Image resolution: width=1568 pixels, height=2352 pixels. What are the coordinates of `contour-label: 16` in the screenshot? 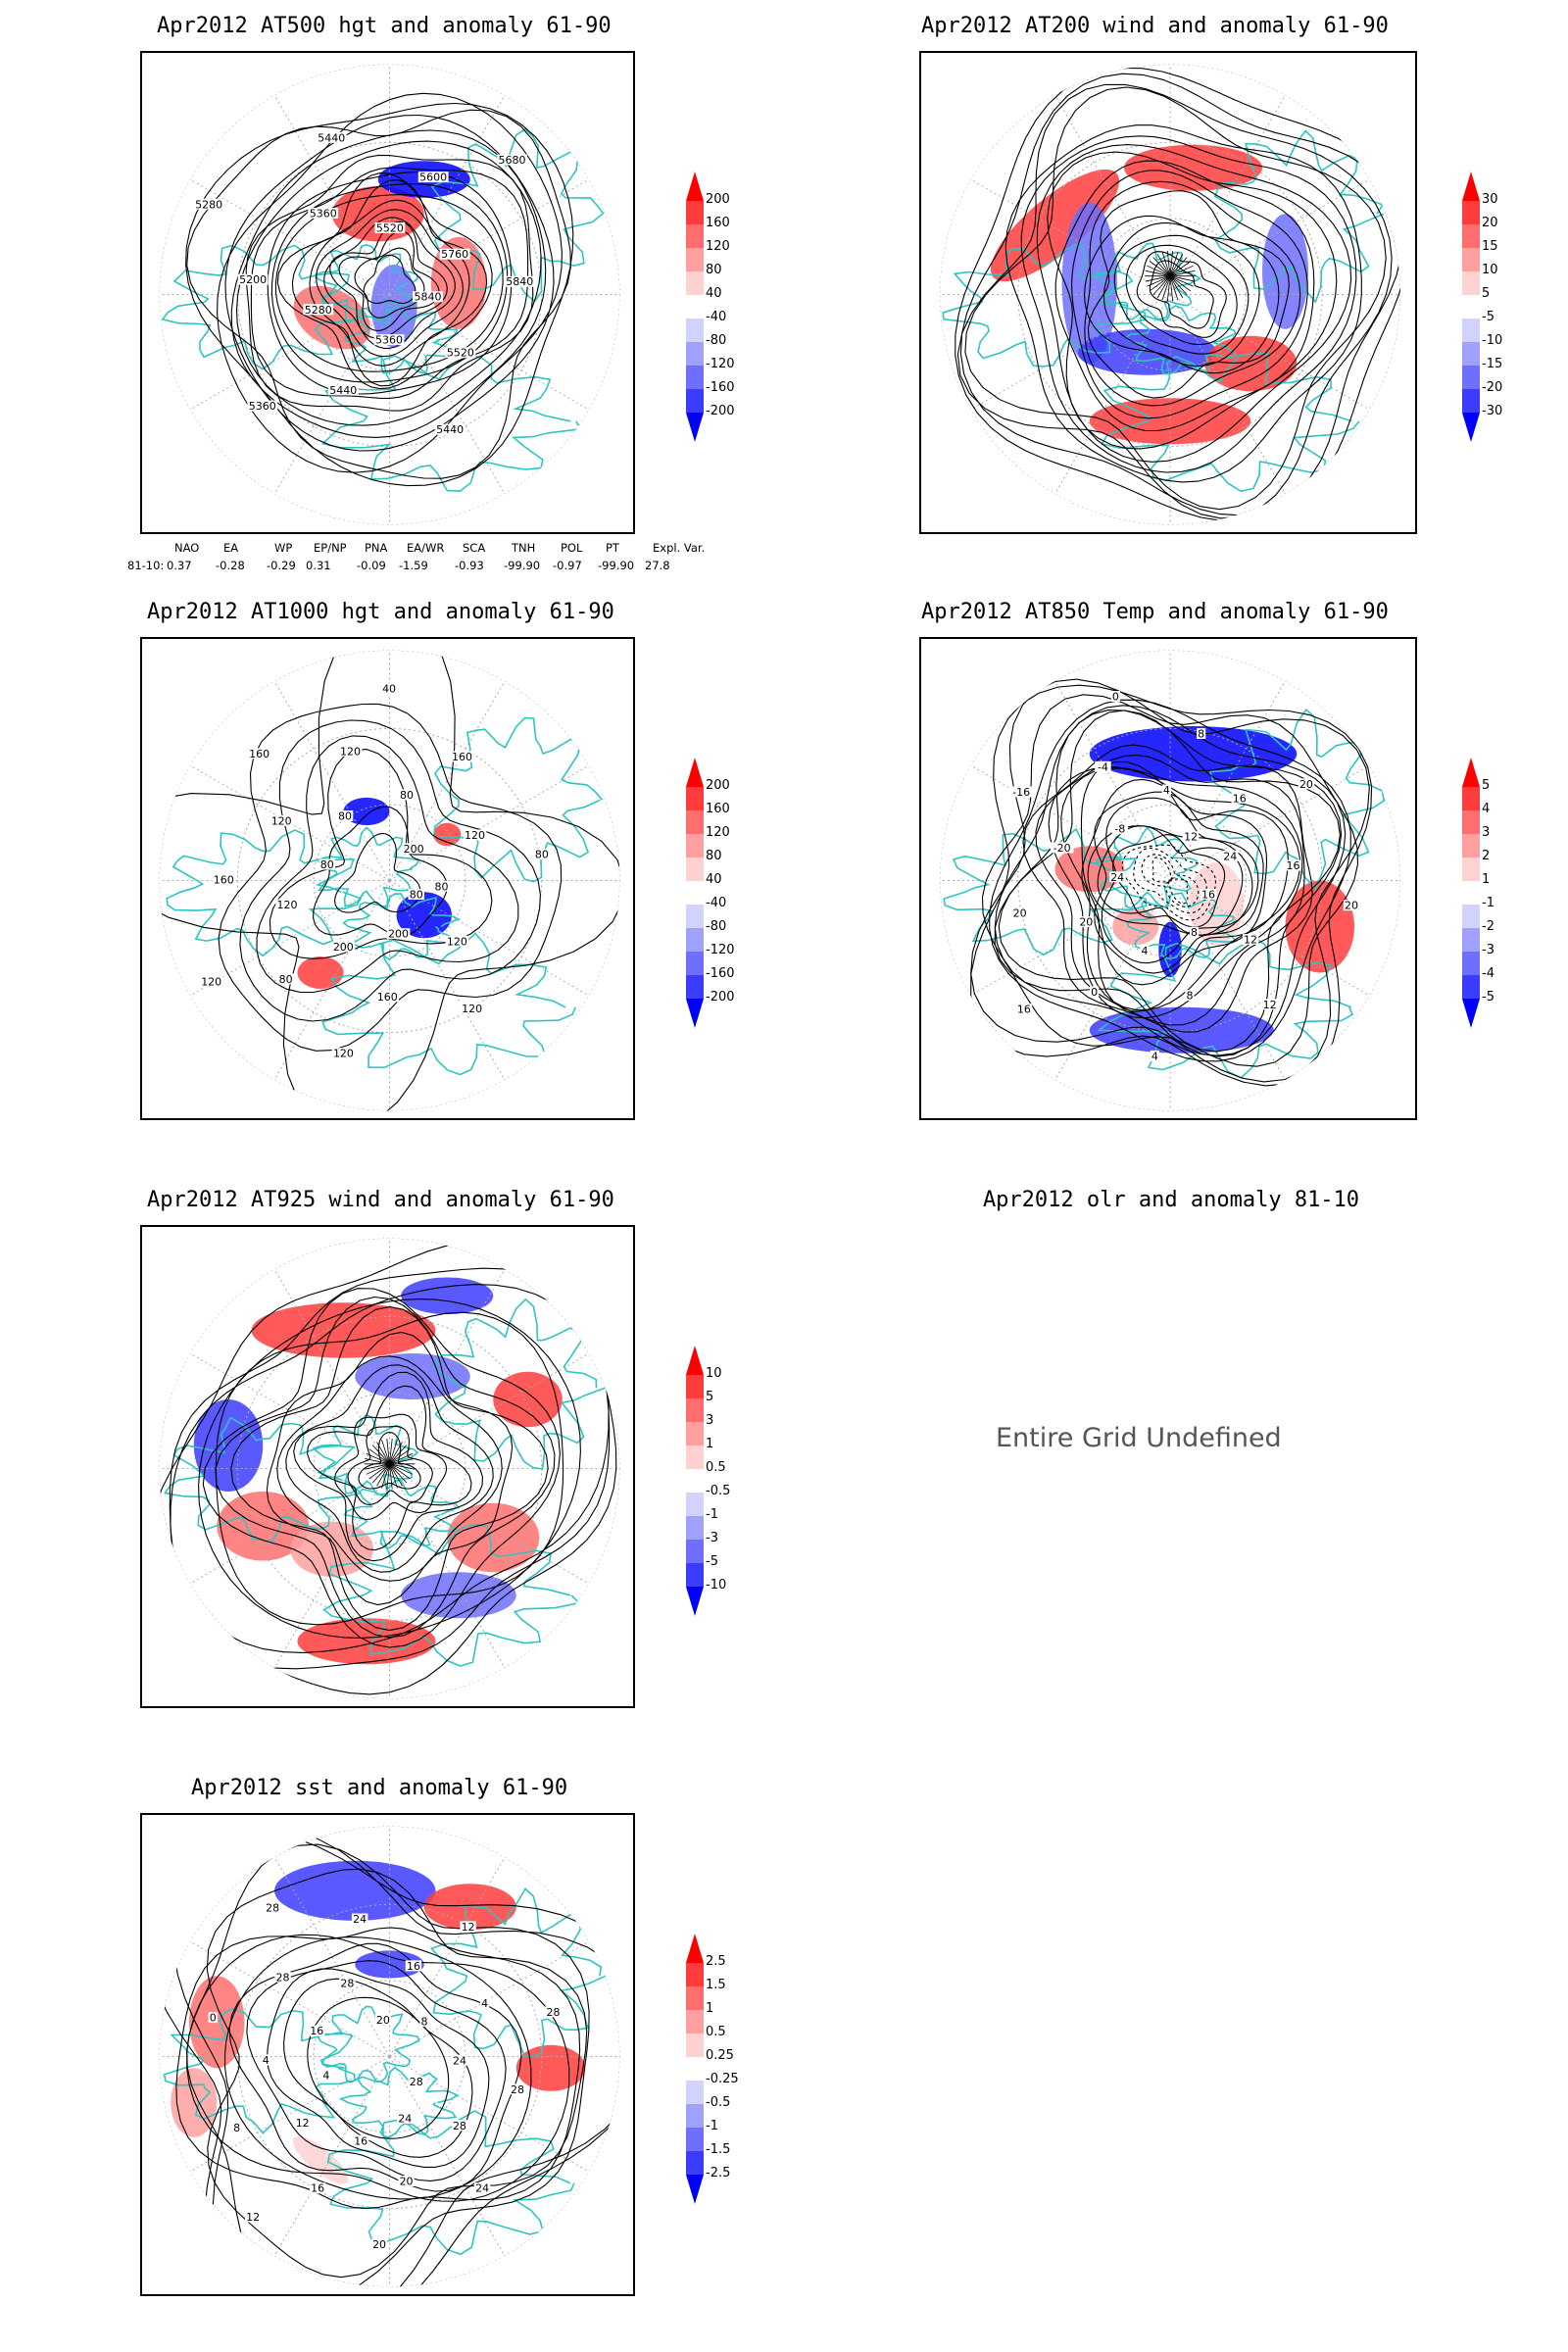 It's located at (1240, 798).